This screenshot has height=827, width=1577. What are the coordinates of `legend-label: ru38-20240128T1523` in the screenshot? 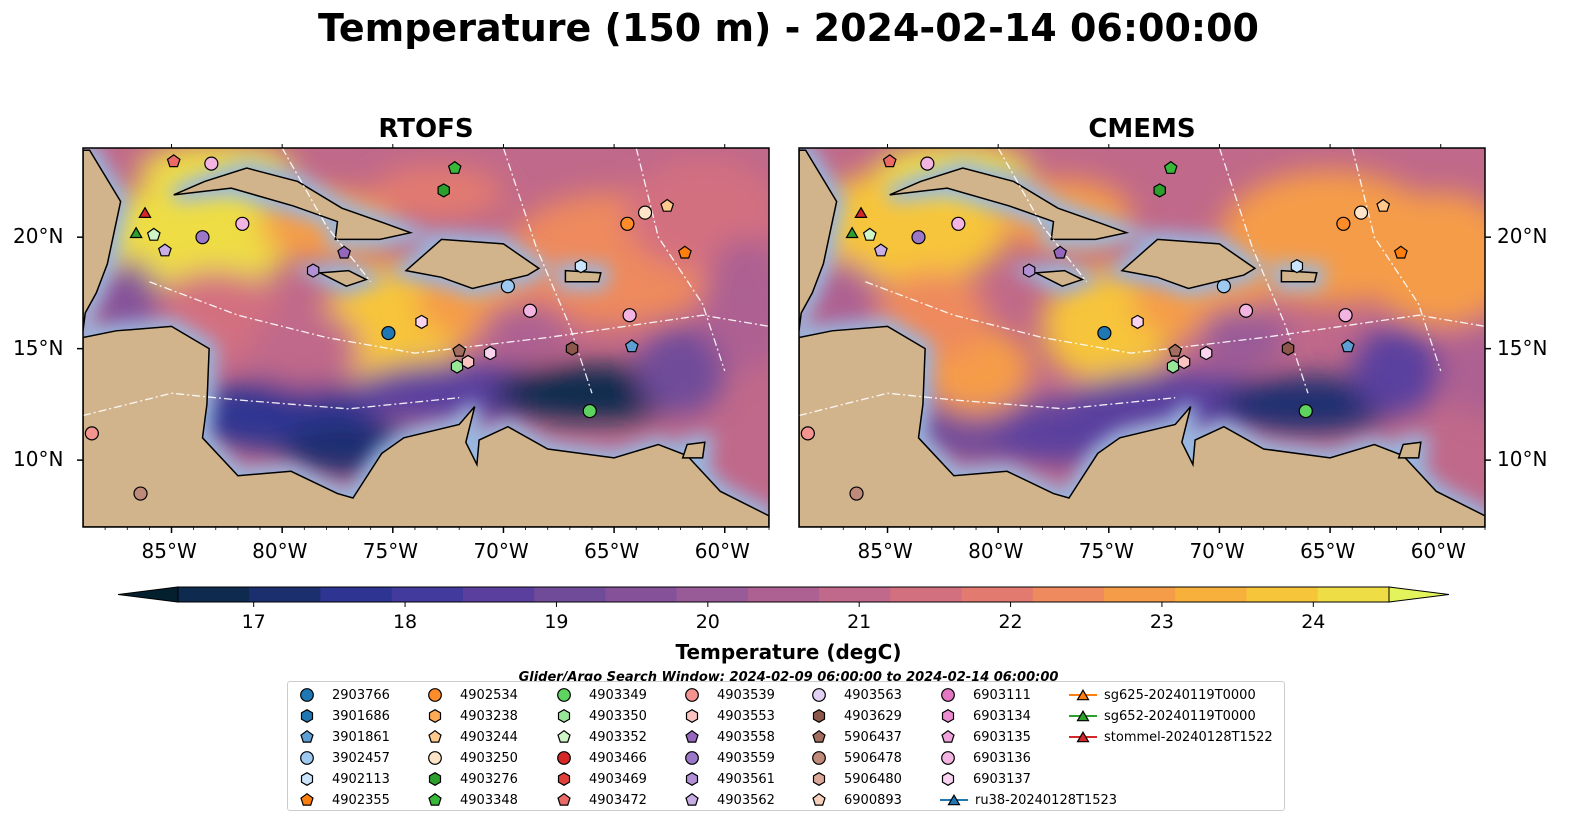 It's located at (1046, 800).